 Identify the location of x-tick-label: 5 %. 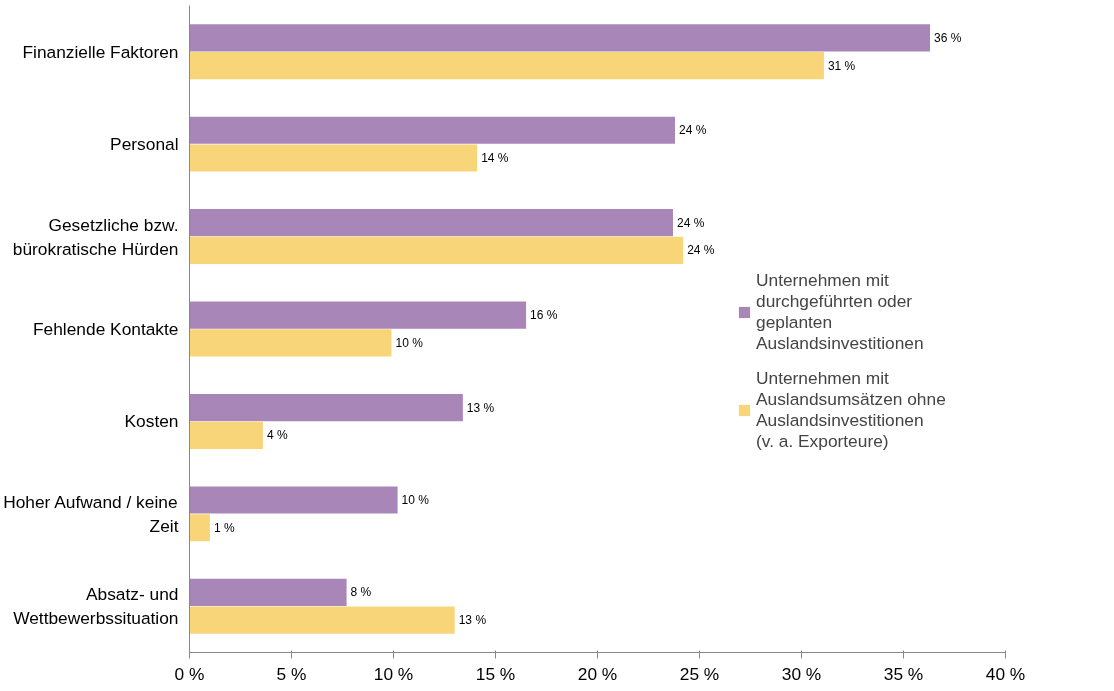
(291, 673).